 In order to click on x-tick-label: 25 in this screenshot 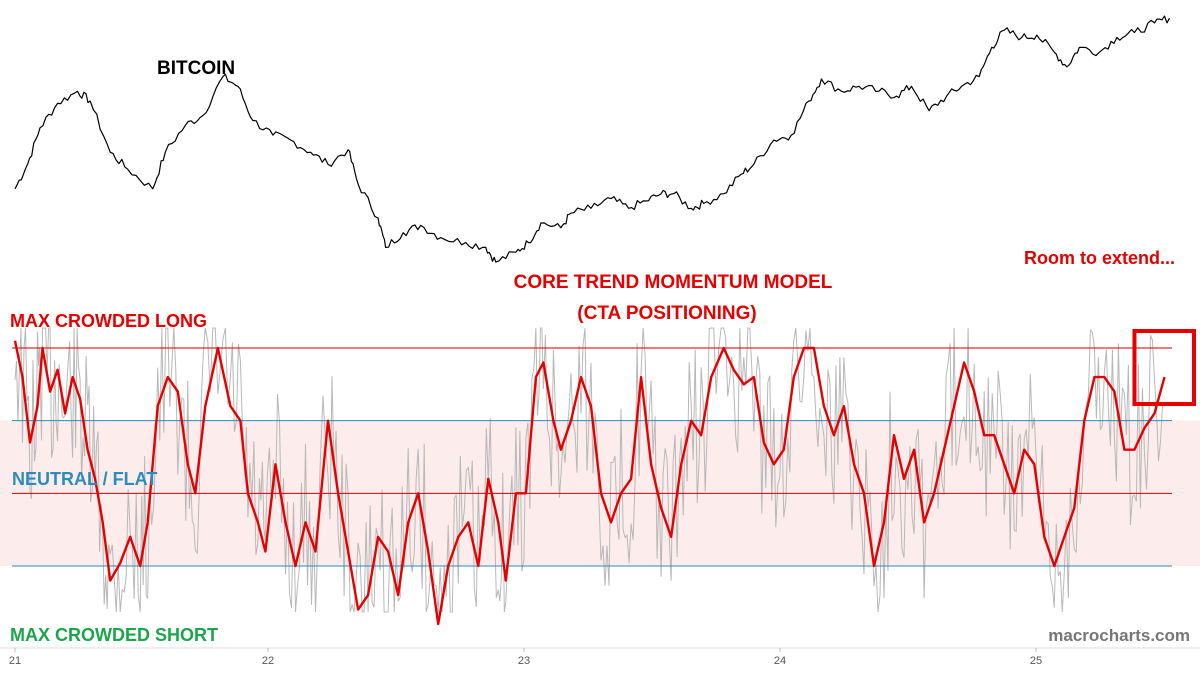, I will do `click(1036, 661)`.